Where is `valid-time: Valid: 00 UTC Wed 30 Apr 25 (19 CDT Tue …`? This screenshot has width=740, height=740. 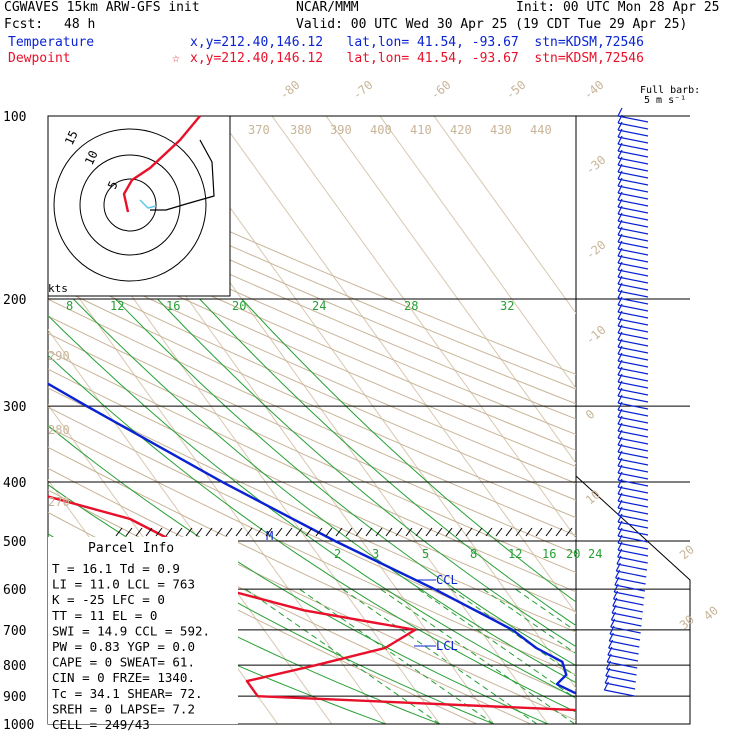
valid-time: Valid: 00 UTC Wed 30 Apr 25 (19 CDT Tue … is located at coordinates (492, 24).